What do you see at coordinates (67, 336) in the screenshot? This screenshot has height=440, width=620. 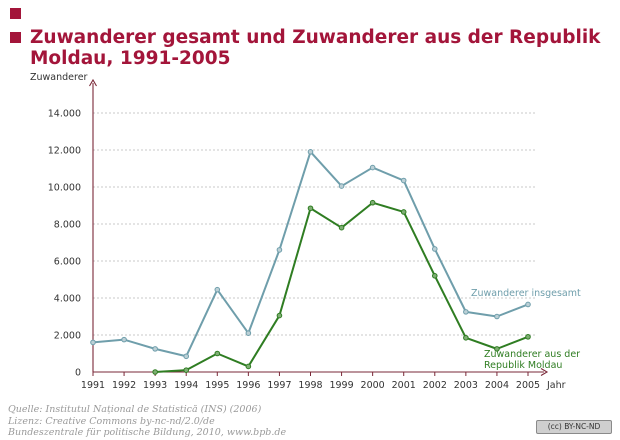 I see `y-tick-label: 2.000` at bounding box center [67, 336].